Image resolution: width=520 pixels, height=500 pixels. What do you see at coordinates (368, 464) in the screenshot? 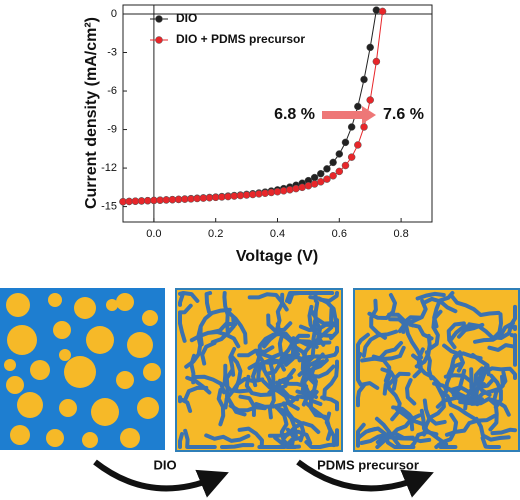
I see `arrow-label: PDMS precursor` at bounding box center [368, 464].